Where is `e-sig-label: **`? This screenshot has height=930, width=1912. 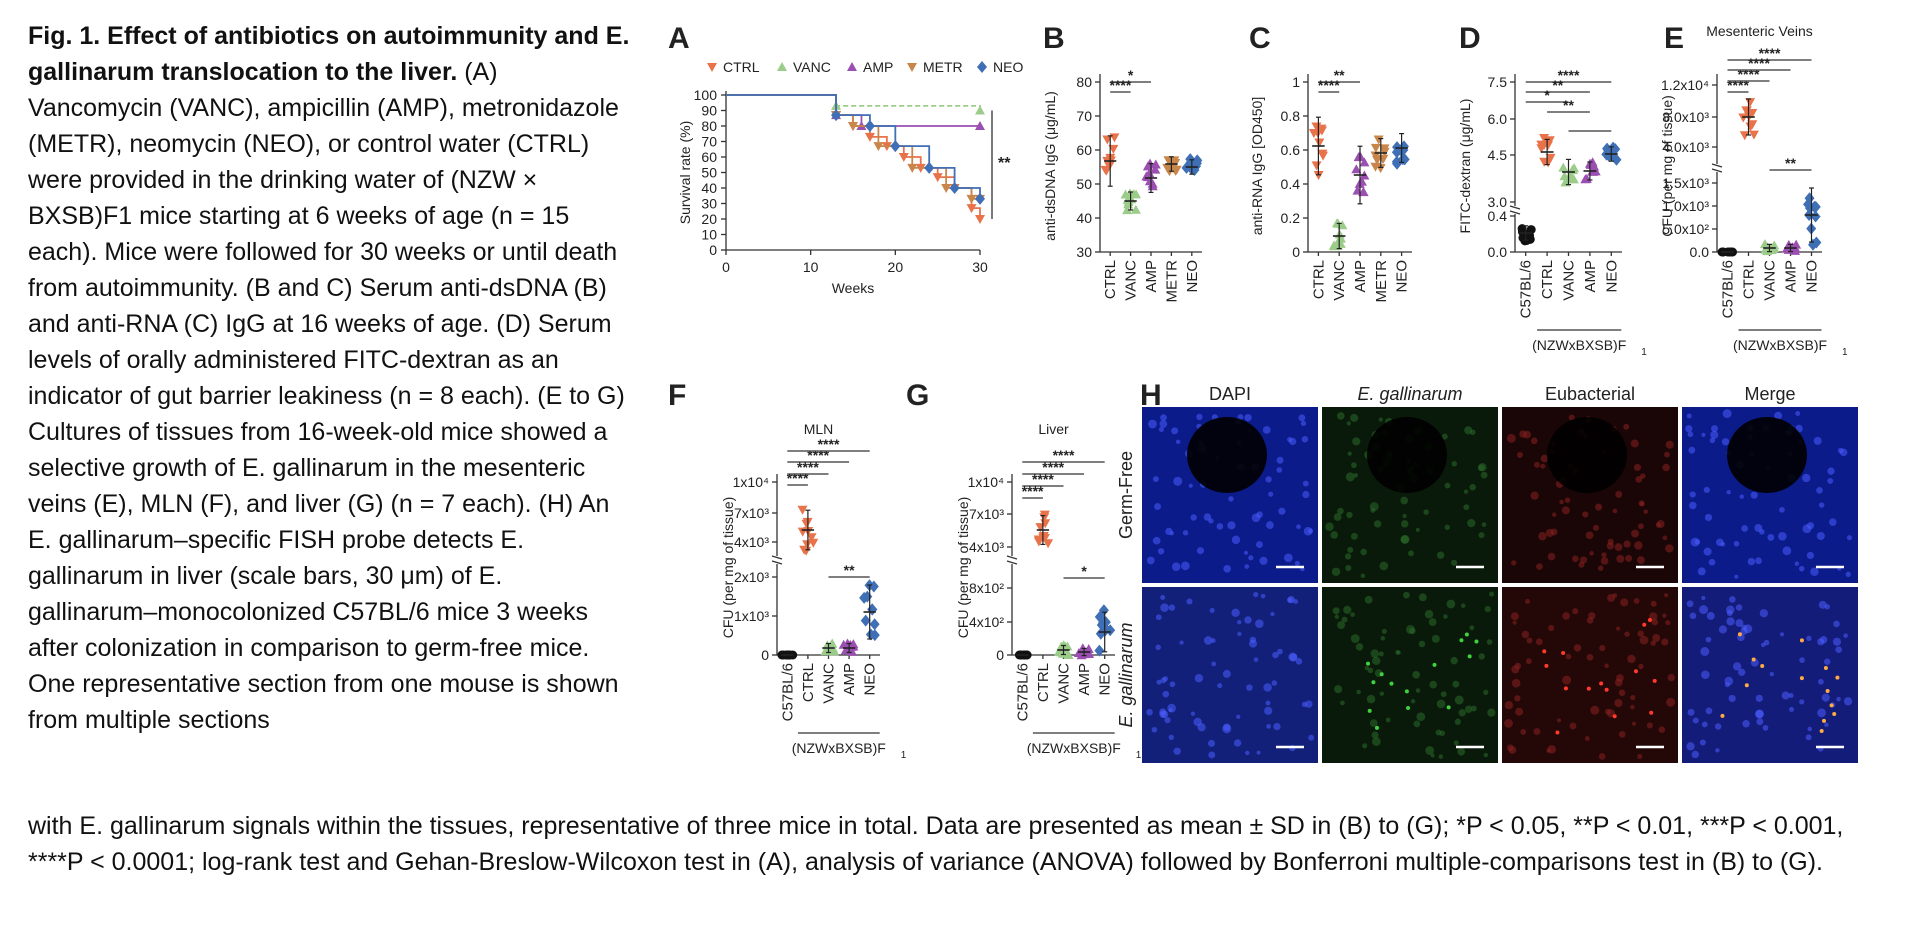
e-sig-label: ** is located at coordinates (1790, 163).